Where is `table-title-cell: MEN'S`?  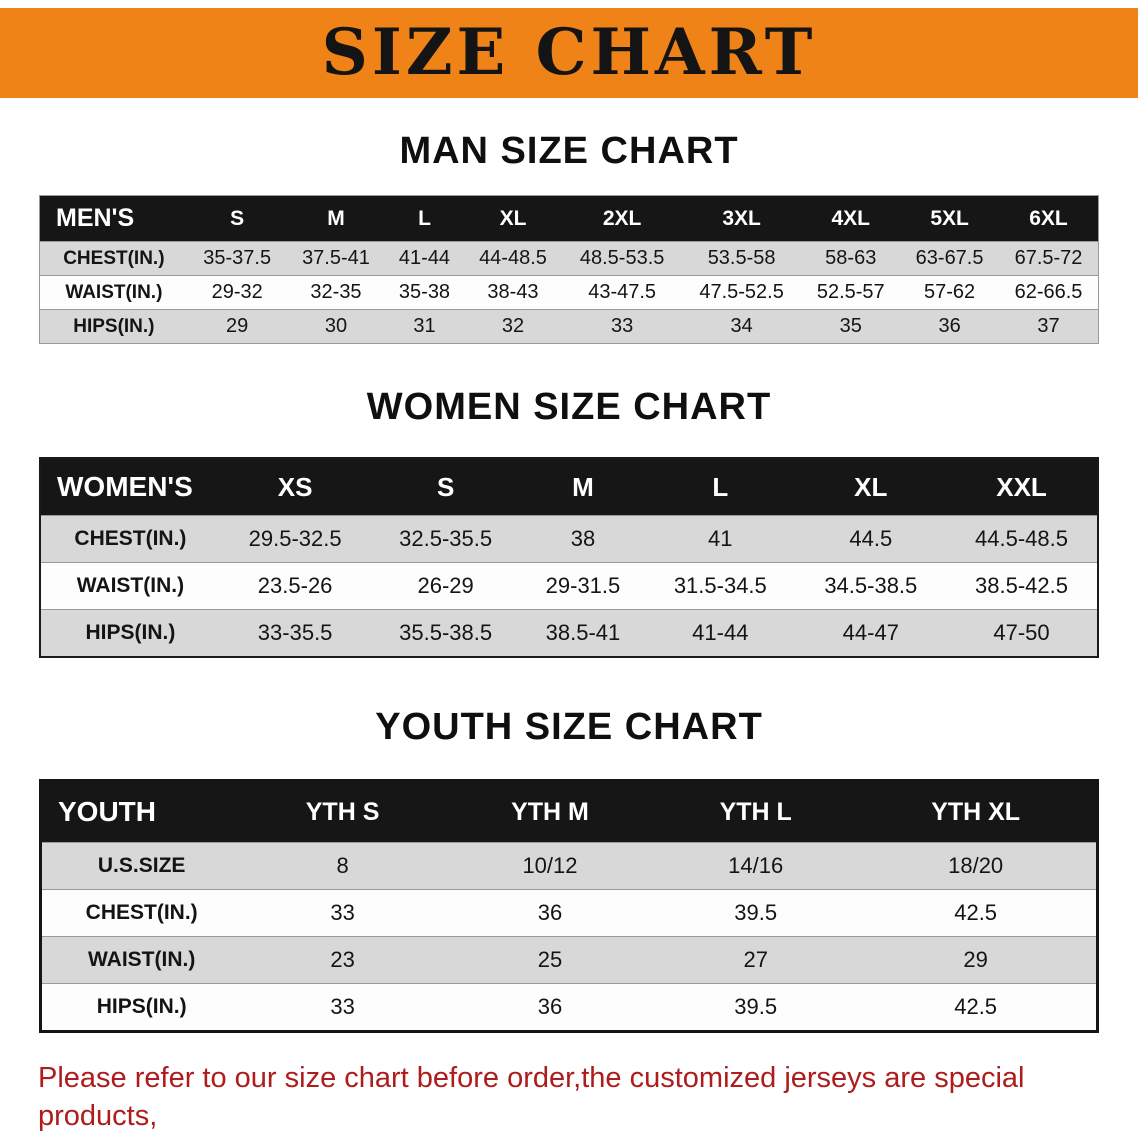 table-title-cell: MEN'S is located at coordinates (113, 218).